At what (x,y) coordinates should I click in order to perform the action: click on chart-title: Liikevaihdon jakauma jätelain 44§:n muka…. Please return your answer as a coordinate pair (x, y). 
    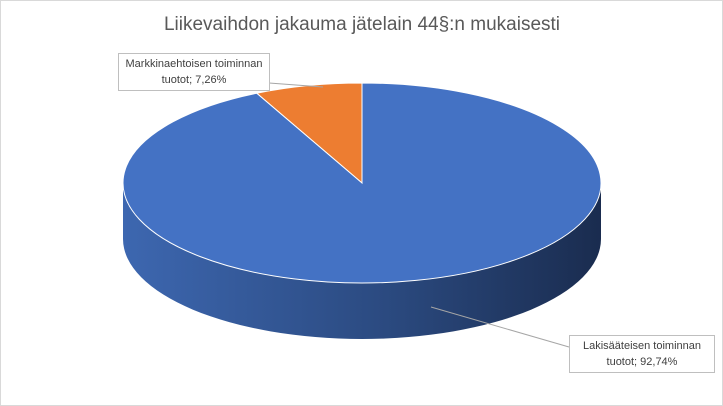
    Looking at the image, I should click on (362, 24).